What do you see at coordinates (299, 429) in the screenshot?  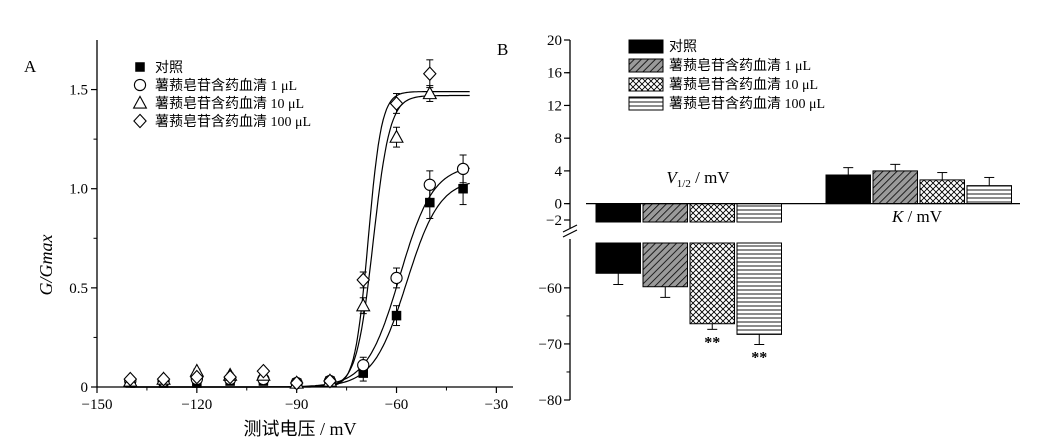 I see `x-axis-label-a: 测试电压 / mV` at bounding box center [299, 429].